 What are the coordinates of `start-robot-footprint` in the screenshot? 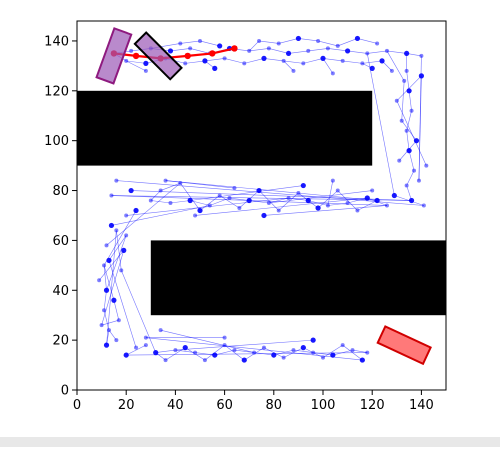 It's located at (114, 56).